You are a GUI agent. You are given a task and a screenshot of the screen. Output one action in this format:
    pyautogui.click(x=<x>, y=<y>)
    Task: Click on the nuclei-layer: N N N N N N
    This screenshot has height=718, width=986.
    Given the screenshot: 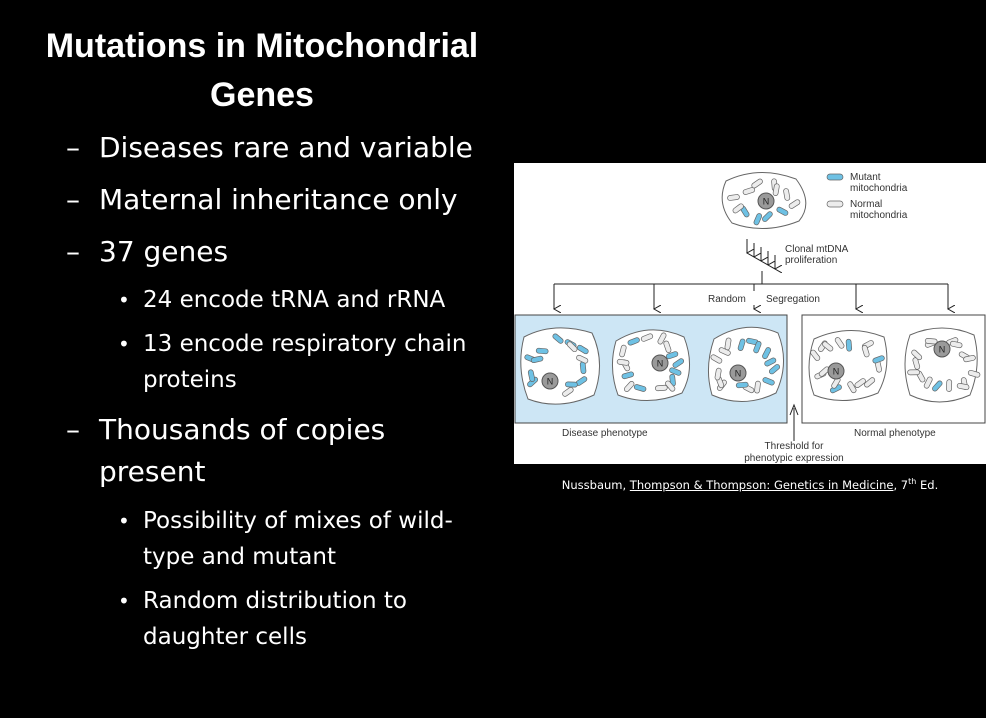 What is the action you would take?
    pyautogui.click(x=746, y=291)
    